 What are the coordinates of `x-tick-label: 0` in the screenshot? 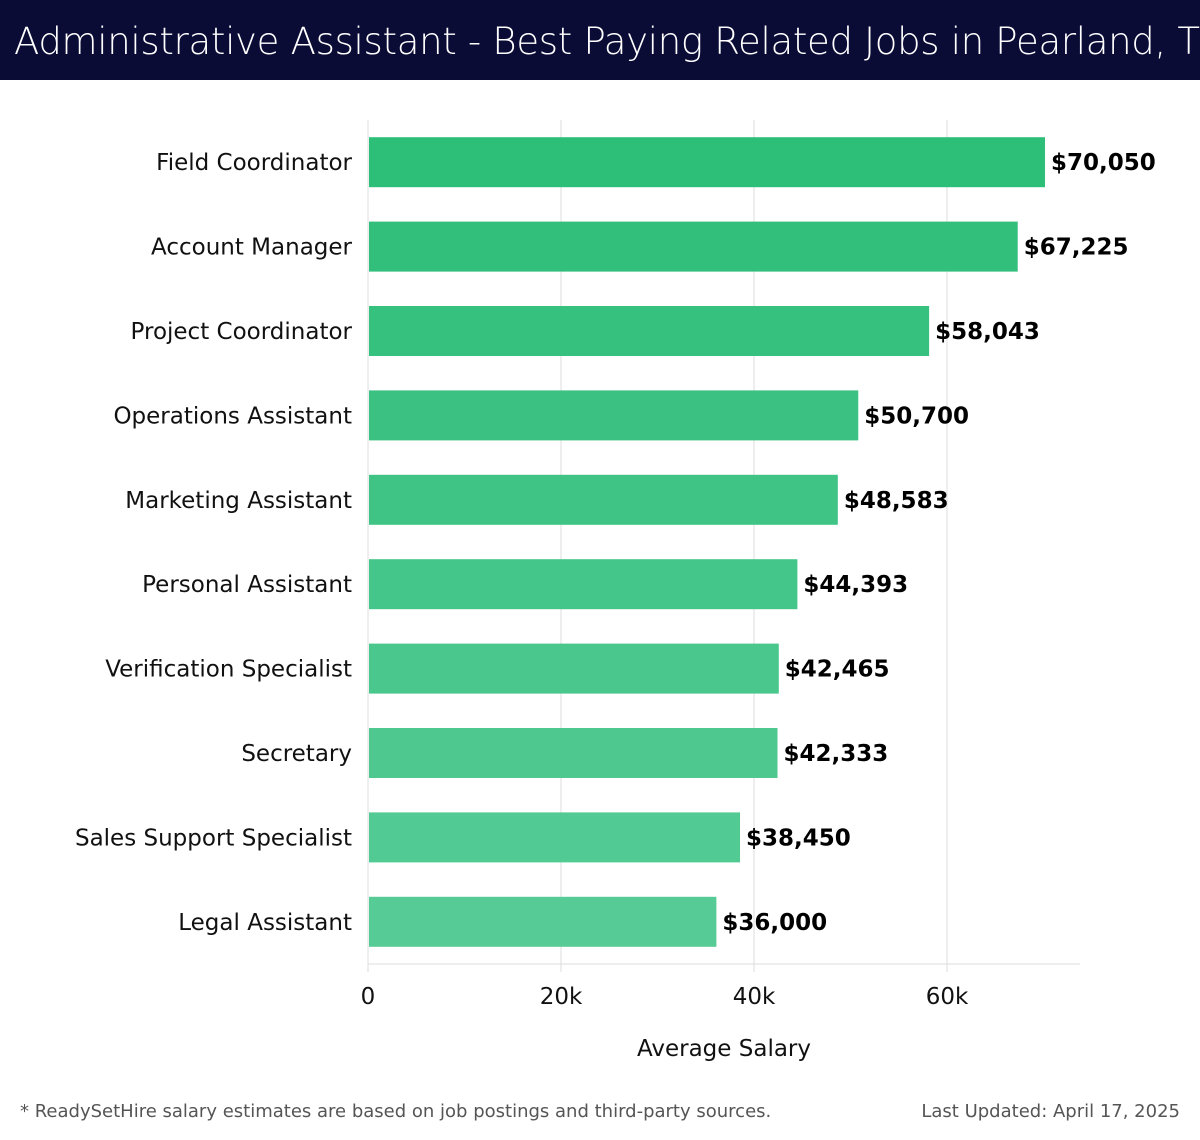 It's located at (368, 997).